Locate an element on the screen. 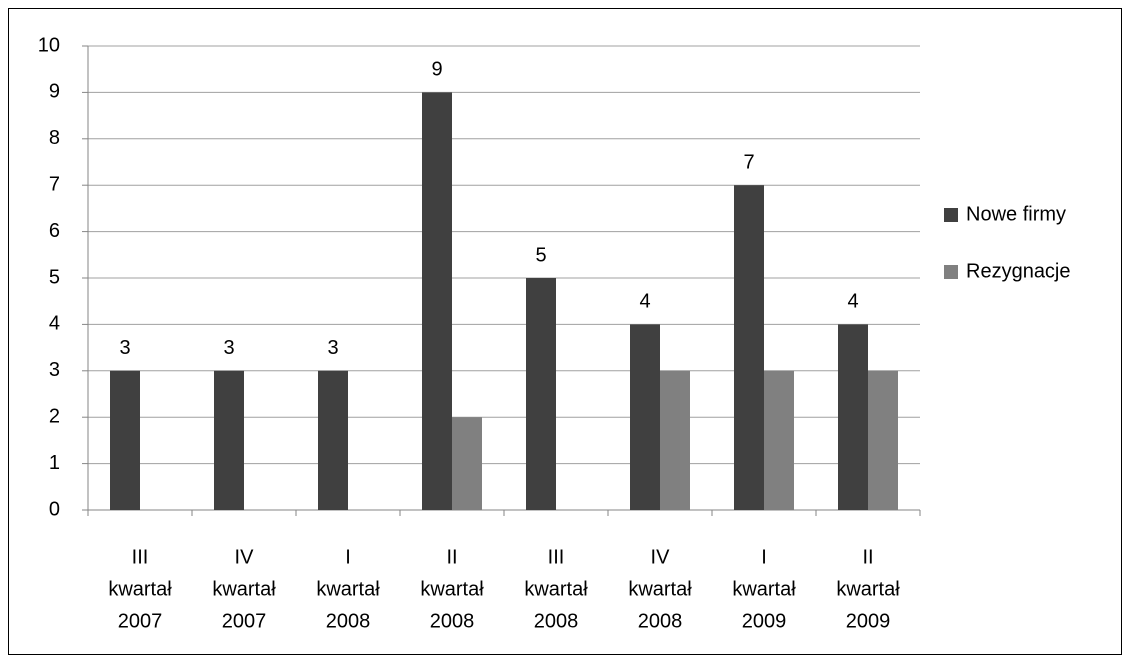 Image resolution: width=1131 pixels, height=669 pixels. legend-label: Rezygnacje is located at coordinates (1018, 271).